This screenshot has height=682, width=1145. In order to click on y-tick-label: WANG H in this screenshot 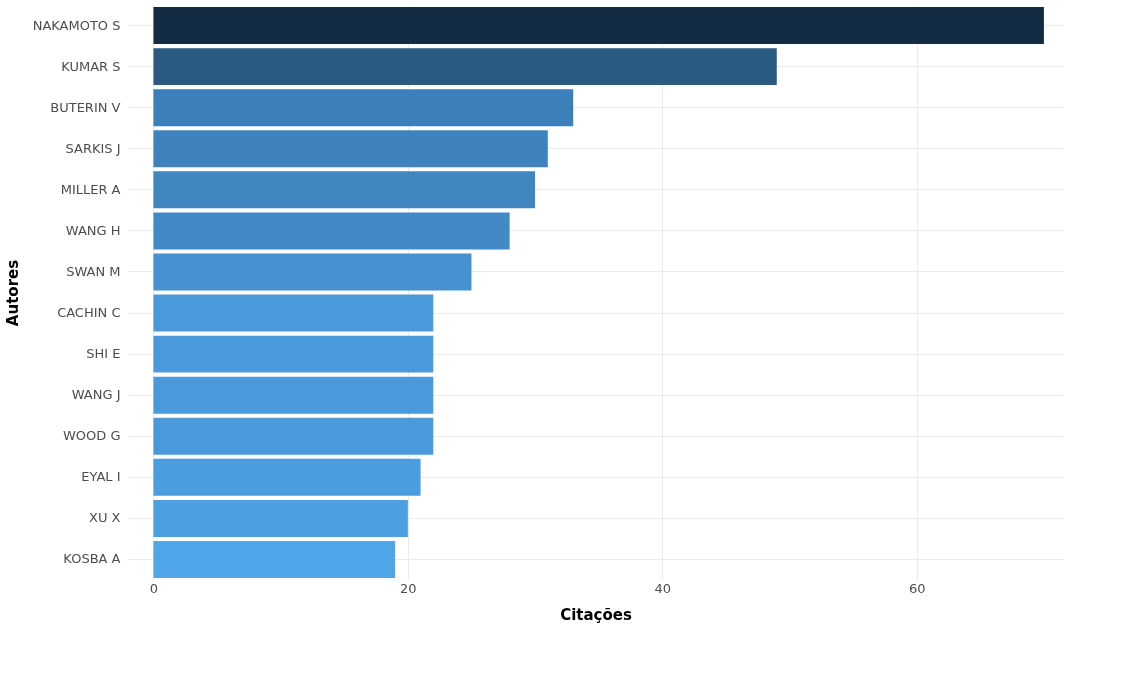, I will do `click(93, 230)`.